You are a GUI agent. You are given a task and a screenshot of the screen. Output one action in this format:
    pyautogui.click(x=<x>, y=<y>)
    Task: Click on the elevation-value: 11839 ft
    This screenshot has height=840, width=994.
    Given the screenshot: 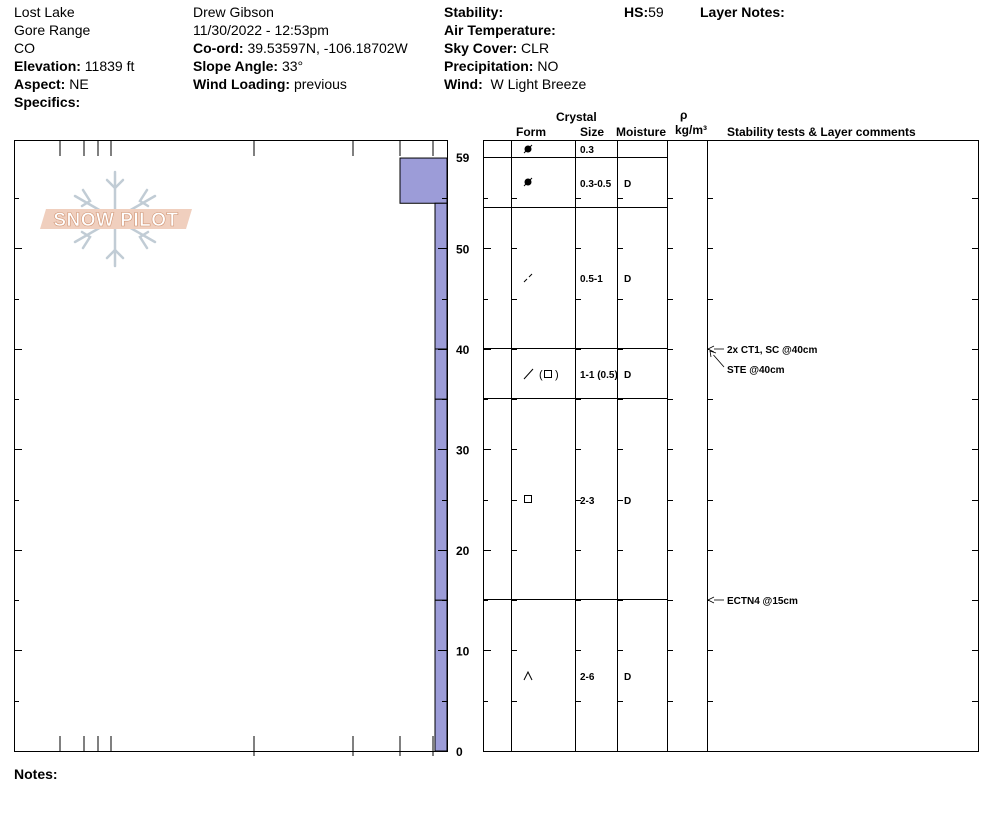 What is the action you would take?
    pyautogui.click(x=109, y=66)
    